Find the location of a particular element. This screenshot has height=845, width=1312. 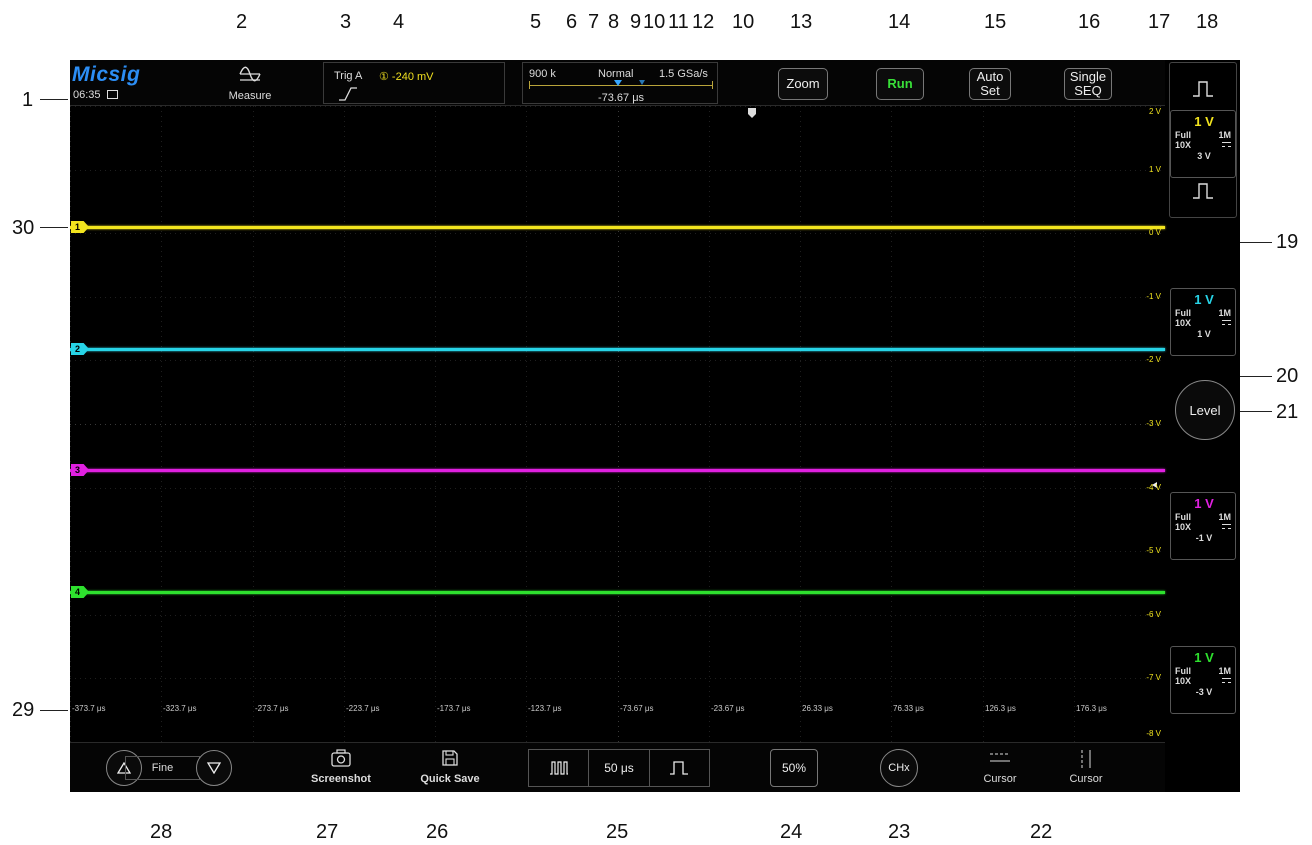

voltage-label: -4 V is located at coordinates (1153, 487).